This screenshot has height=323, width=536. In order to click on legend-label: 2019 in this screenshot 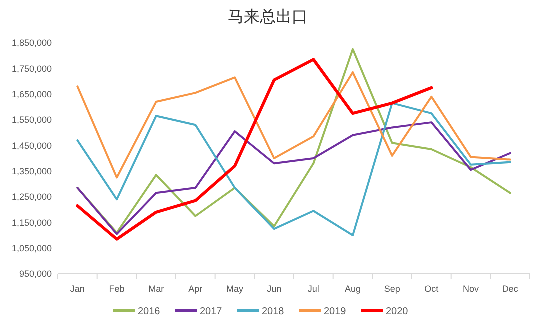, I will do `click(335, 312)`.